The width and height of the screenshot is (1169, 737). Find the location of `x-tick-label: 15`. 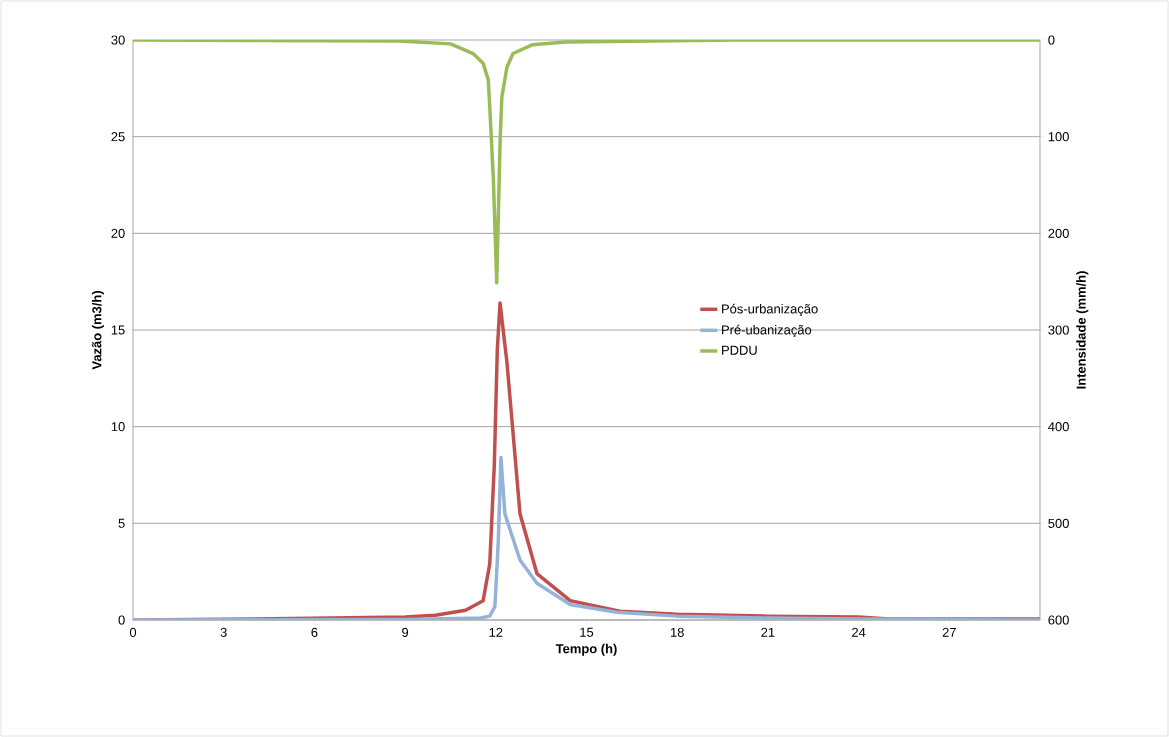

x-tick-label: 15 is located at coordinates (587, 632).